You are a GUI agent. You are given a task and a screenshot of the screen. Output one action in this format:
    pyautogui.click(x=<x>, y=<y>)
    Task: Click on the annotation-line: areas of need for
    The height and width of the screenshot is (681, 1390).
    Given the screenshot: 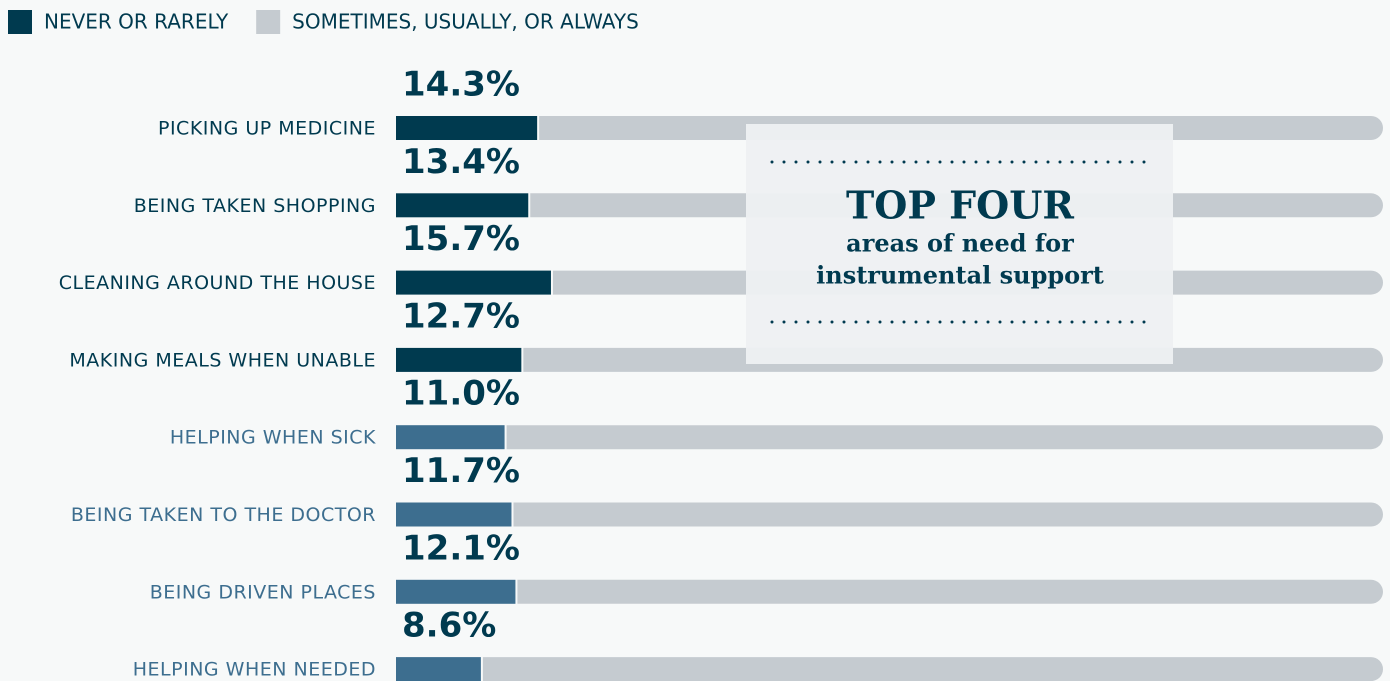 What is the action you would take?
    pyautogui.click(x=960, y=243)
    